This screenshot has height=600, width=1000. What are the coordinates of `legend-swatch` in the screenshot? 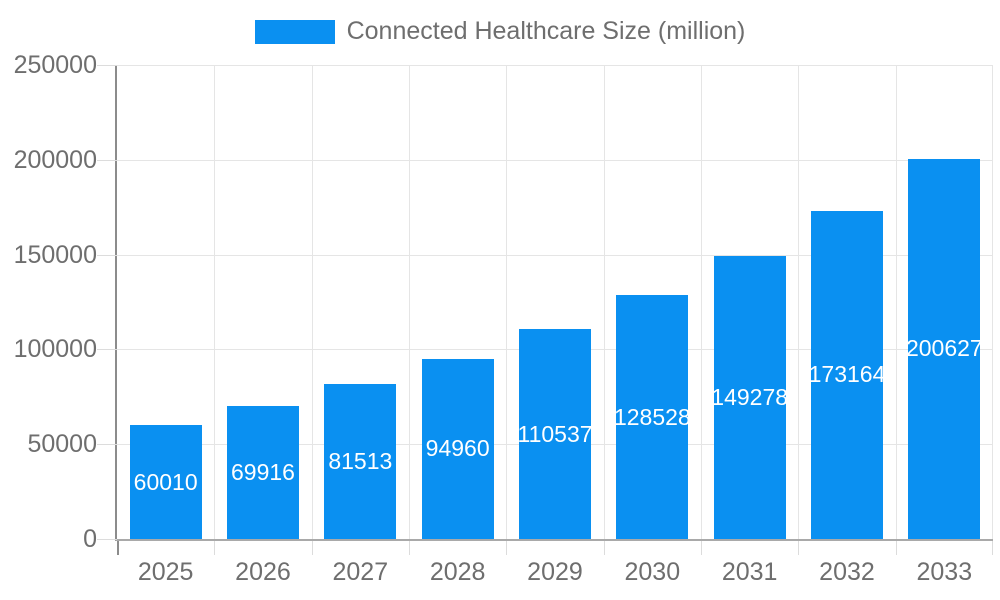 It's located at (294, 31).